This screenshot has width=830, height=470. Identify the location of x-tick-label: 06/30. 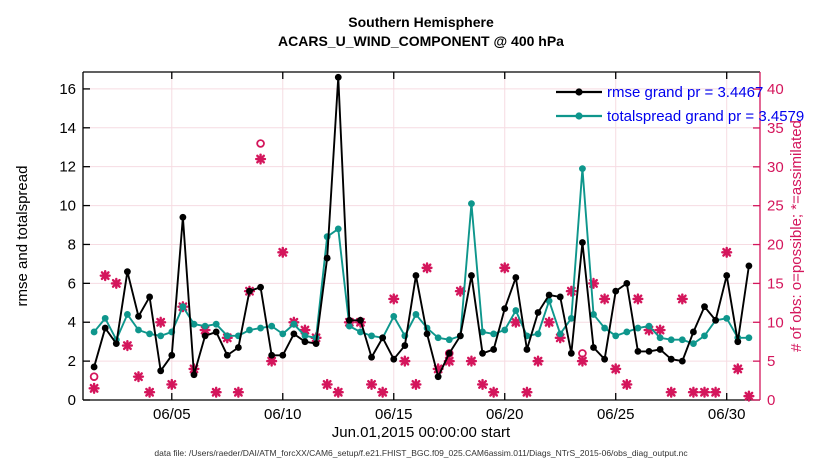
(727, 414).